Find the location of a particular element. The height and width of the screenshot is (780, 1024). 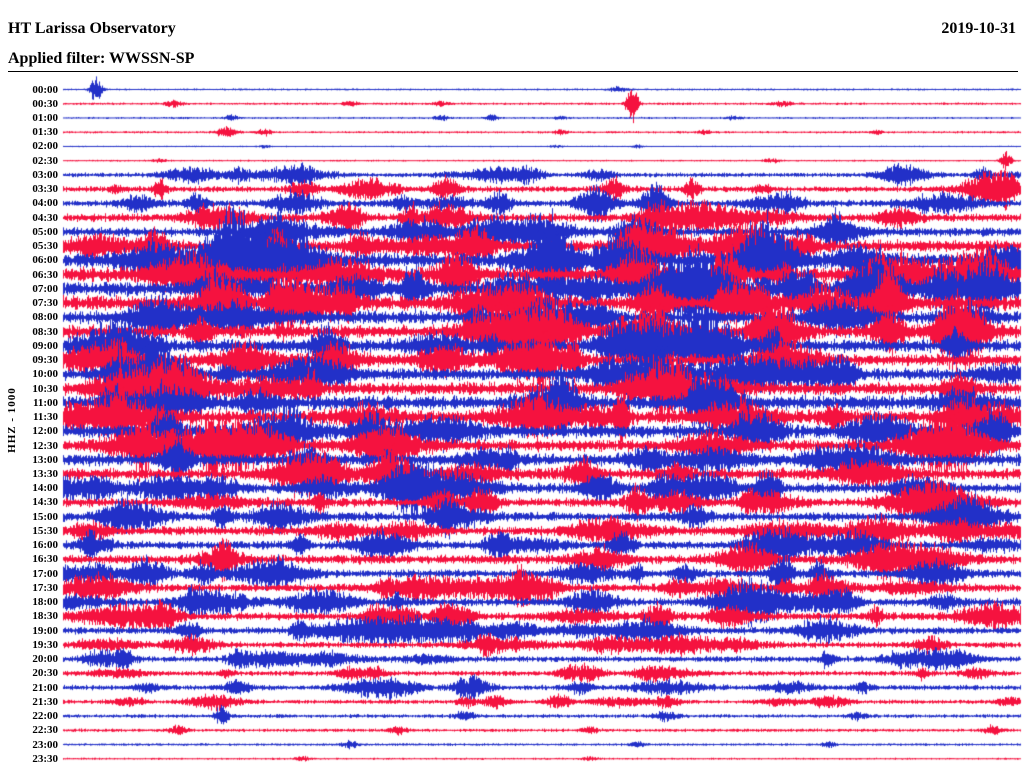

time-label: 20:00 is located at coordinates (45, 659).